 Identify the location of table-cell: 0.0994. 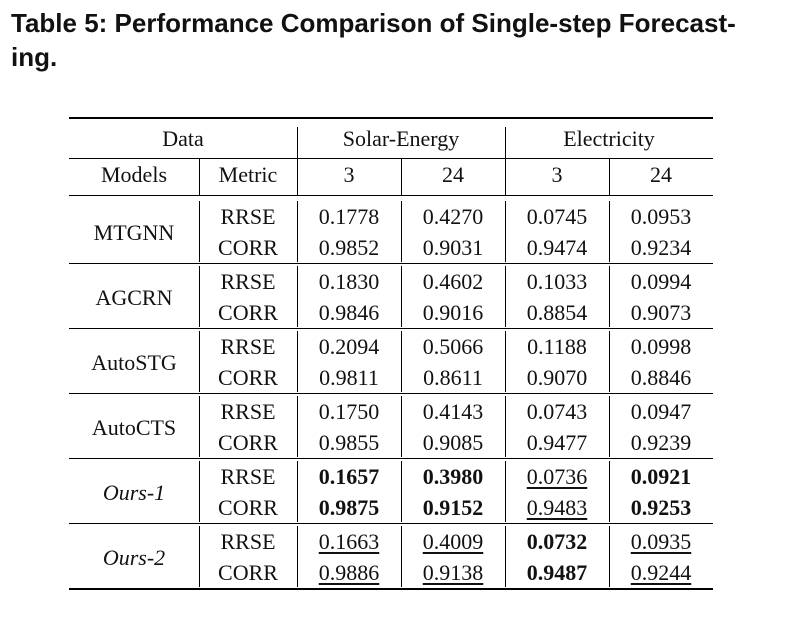
(661, 281).